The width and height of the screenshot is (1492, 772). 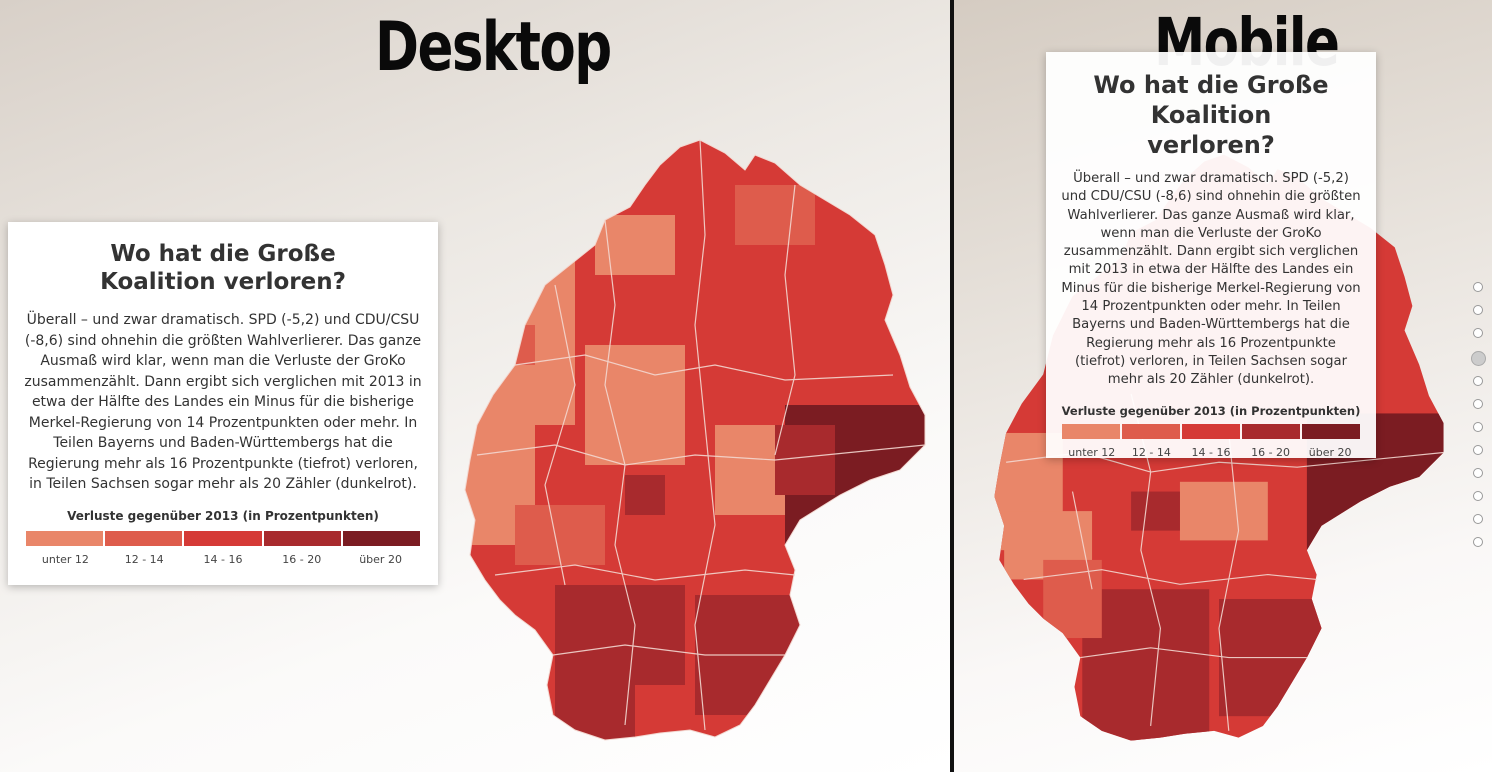 What do you see at coordinates (1478, 421) in the screenshot?
I see `page-pagination` at bounding box center [1478, 421].